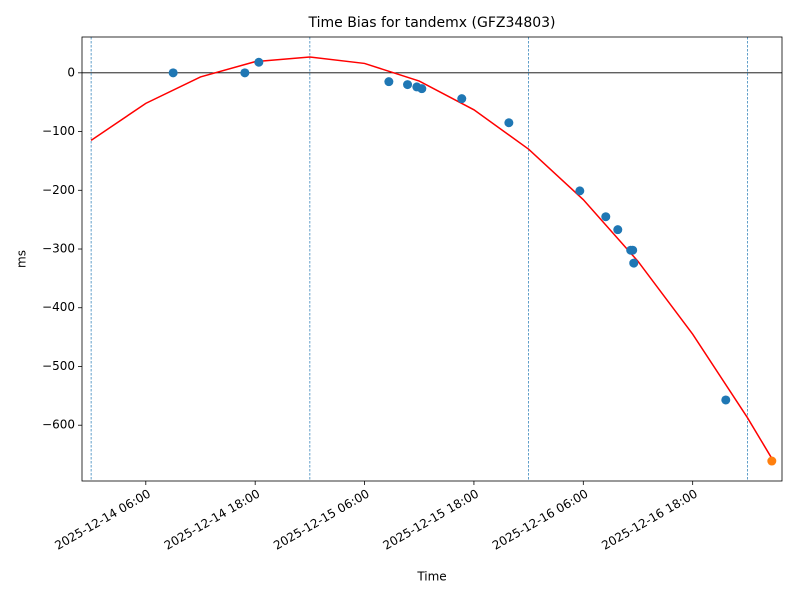  What do you see at coordinates (58, 249) in the screenshot?
I see `y-tick-label: −300` at bounding box center [58, 249].